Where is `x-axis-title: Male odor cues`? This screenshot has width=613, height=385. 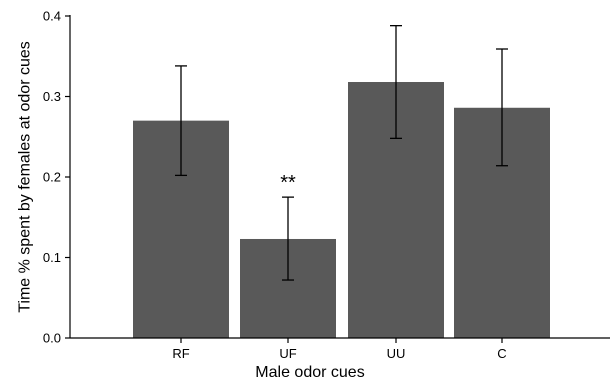 x-axis-title: Male odor cues is located at coordinates (309, 372).